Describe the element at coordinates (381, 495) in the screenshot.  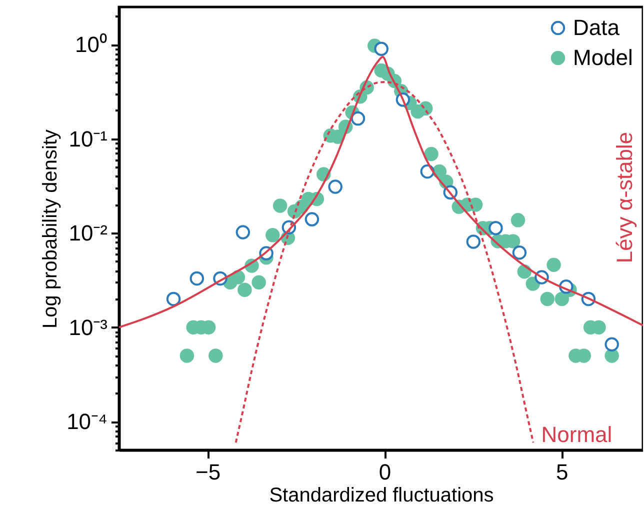
I see `x-axis-title: Standardized fluctuations` at that location.